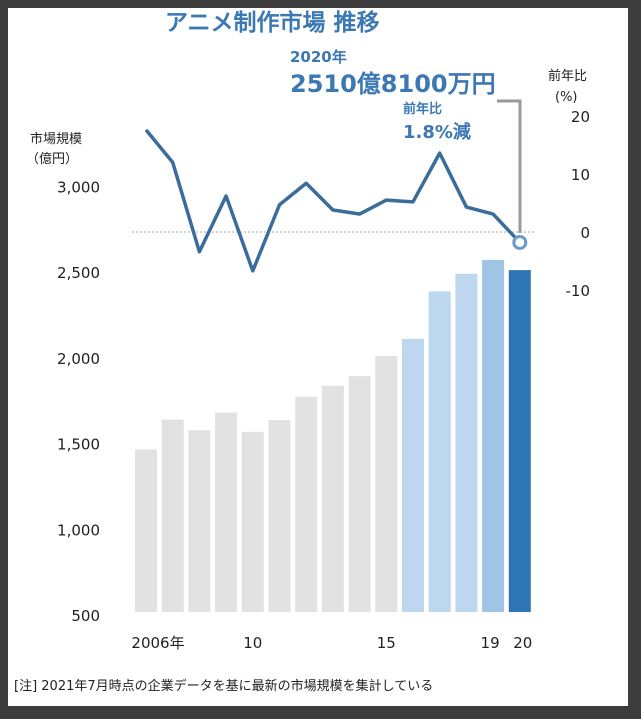 The width and height of the screenshot is (641, 719). I want to click on bar-2010, so click(252, 521).